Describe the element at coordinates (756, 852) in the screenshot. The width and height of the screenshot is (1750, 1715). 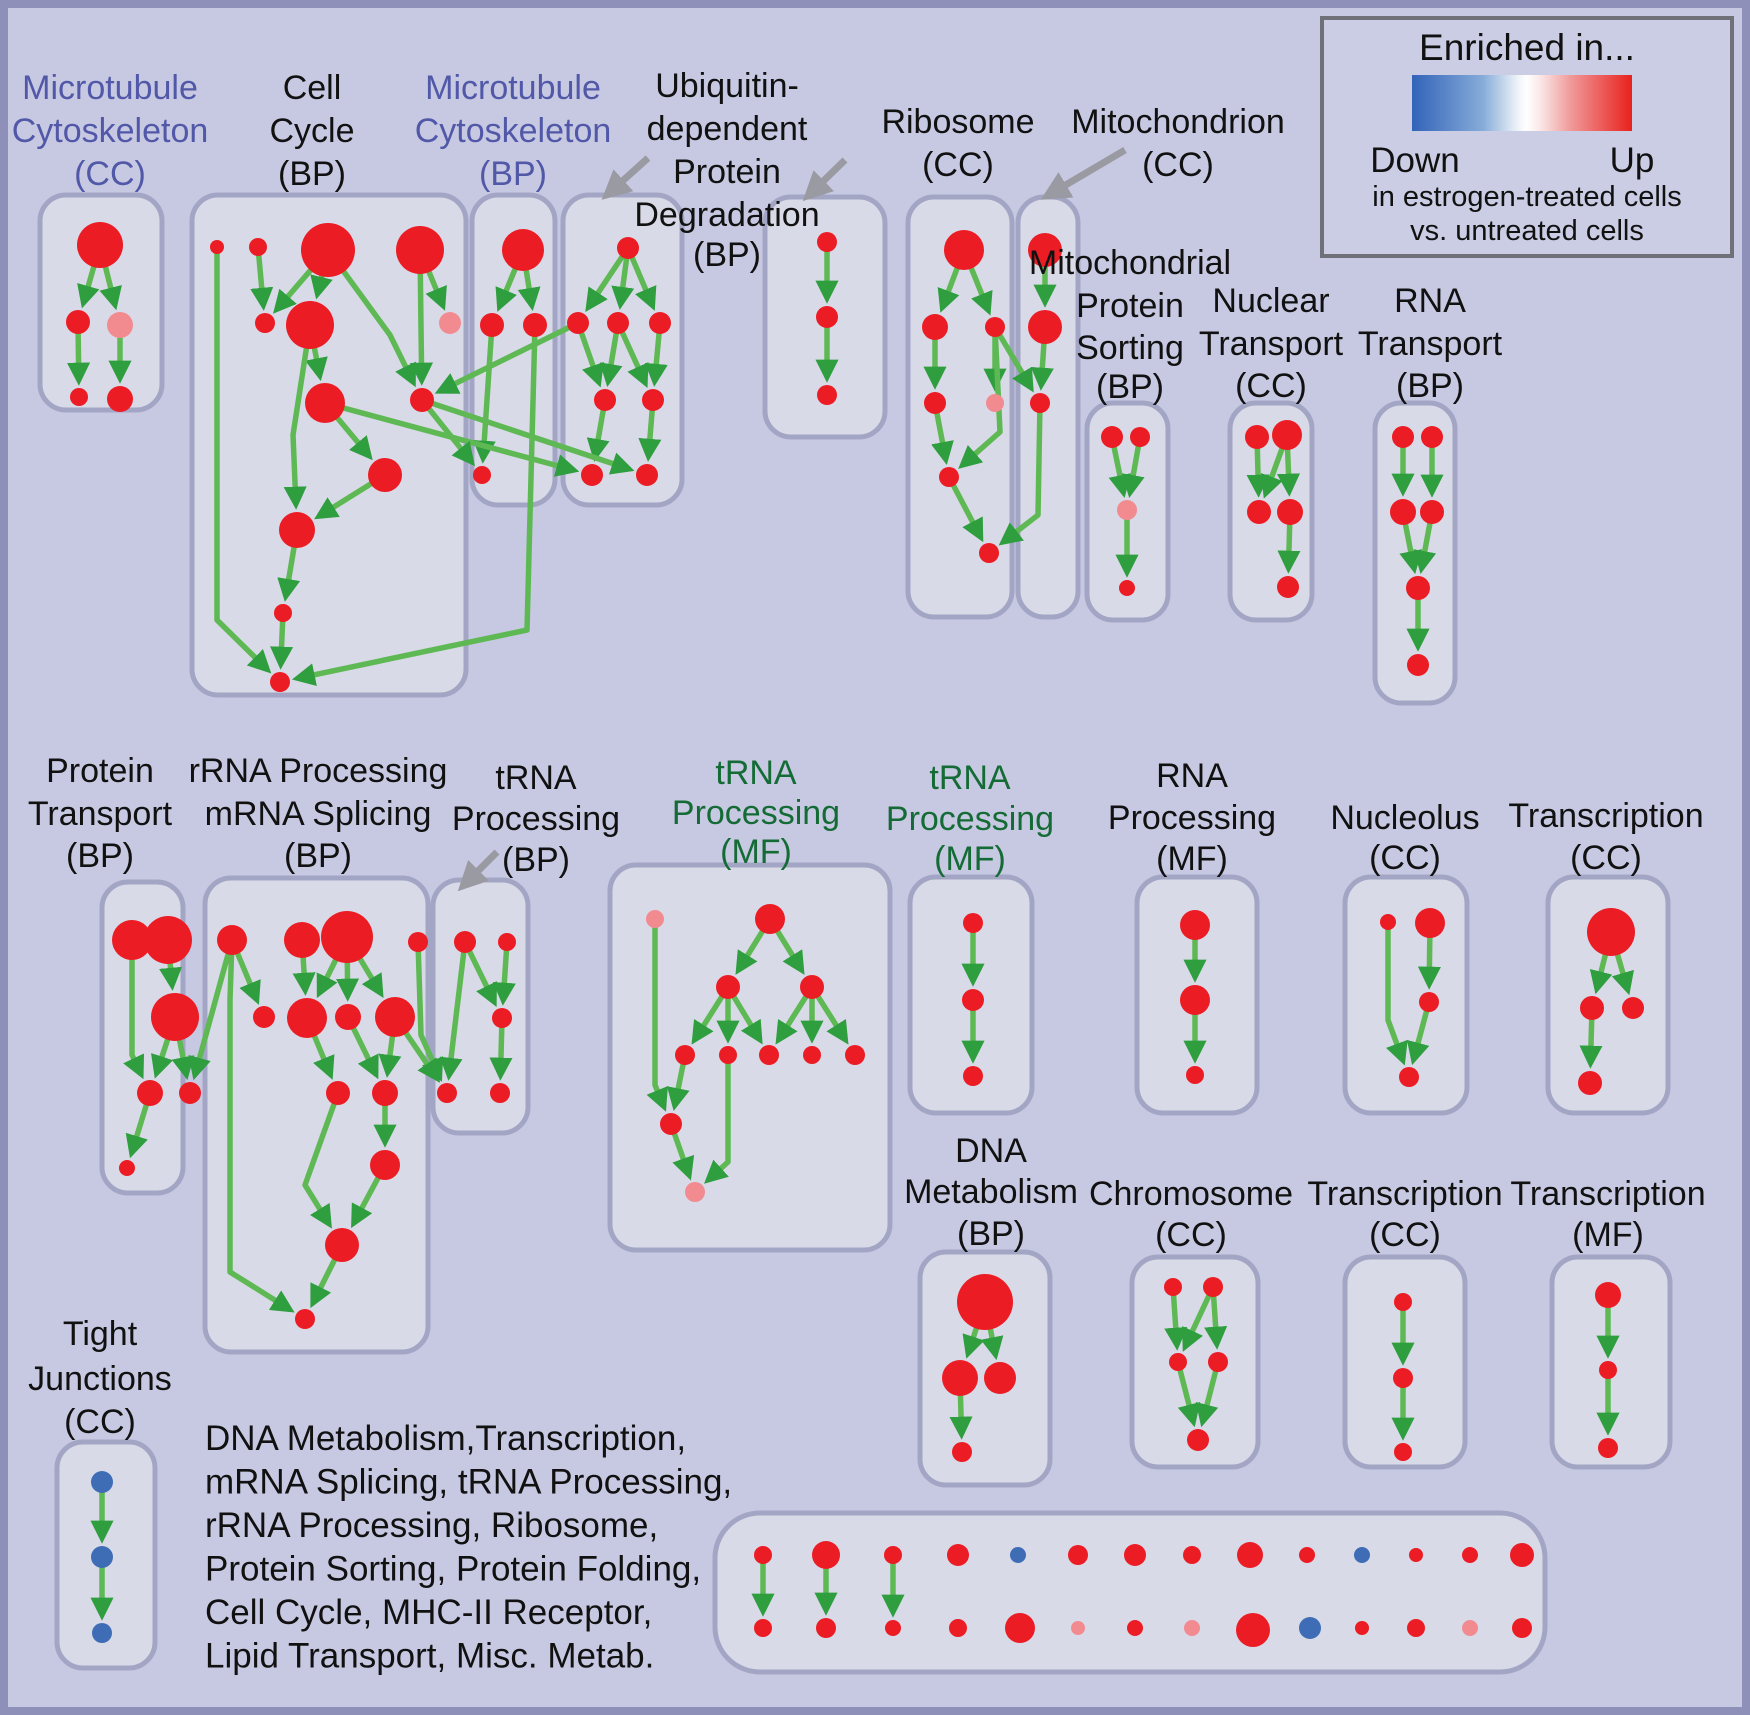
I see `group-label-trna_mf_big-line2: (MF)` at that location.